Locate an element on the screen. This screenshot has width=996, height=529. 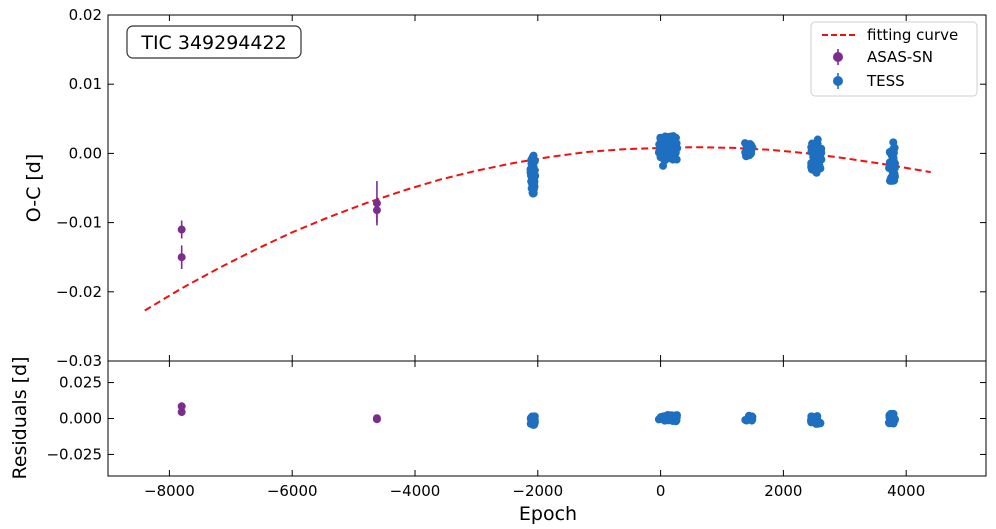
bottom-y-tick-label: 0.000 is located at coordinates (80, 419).